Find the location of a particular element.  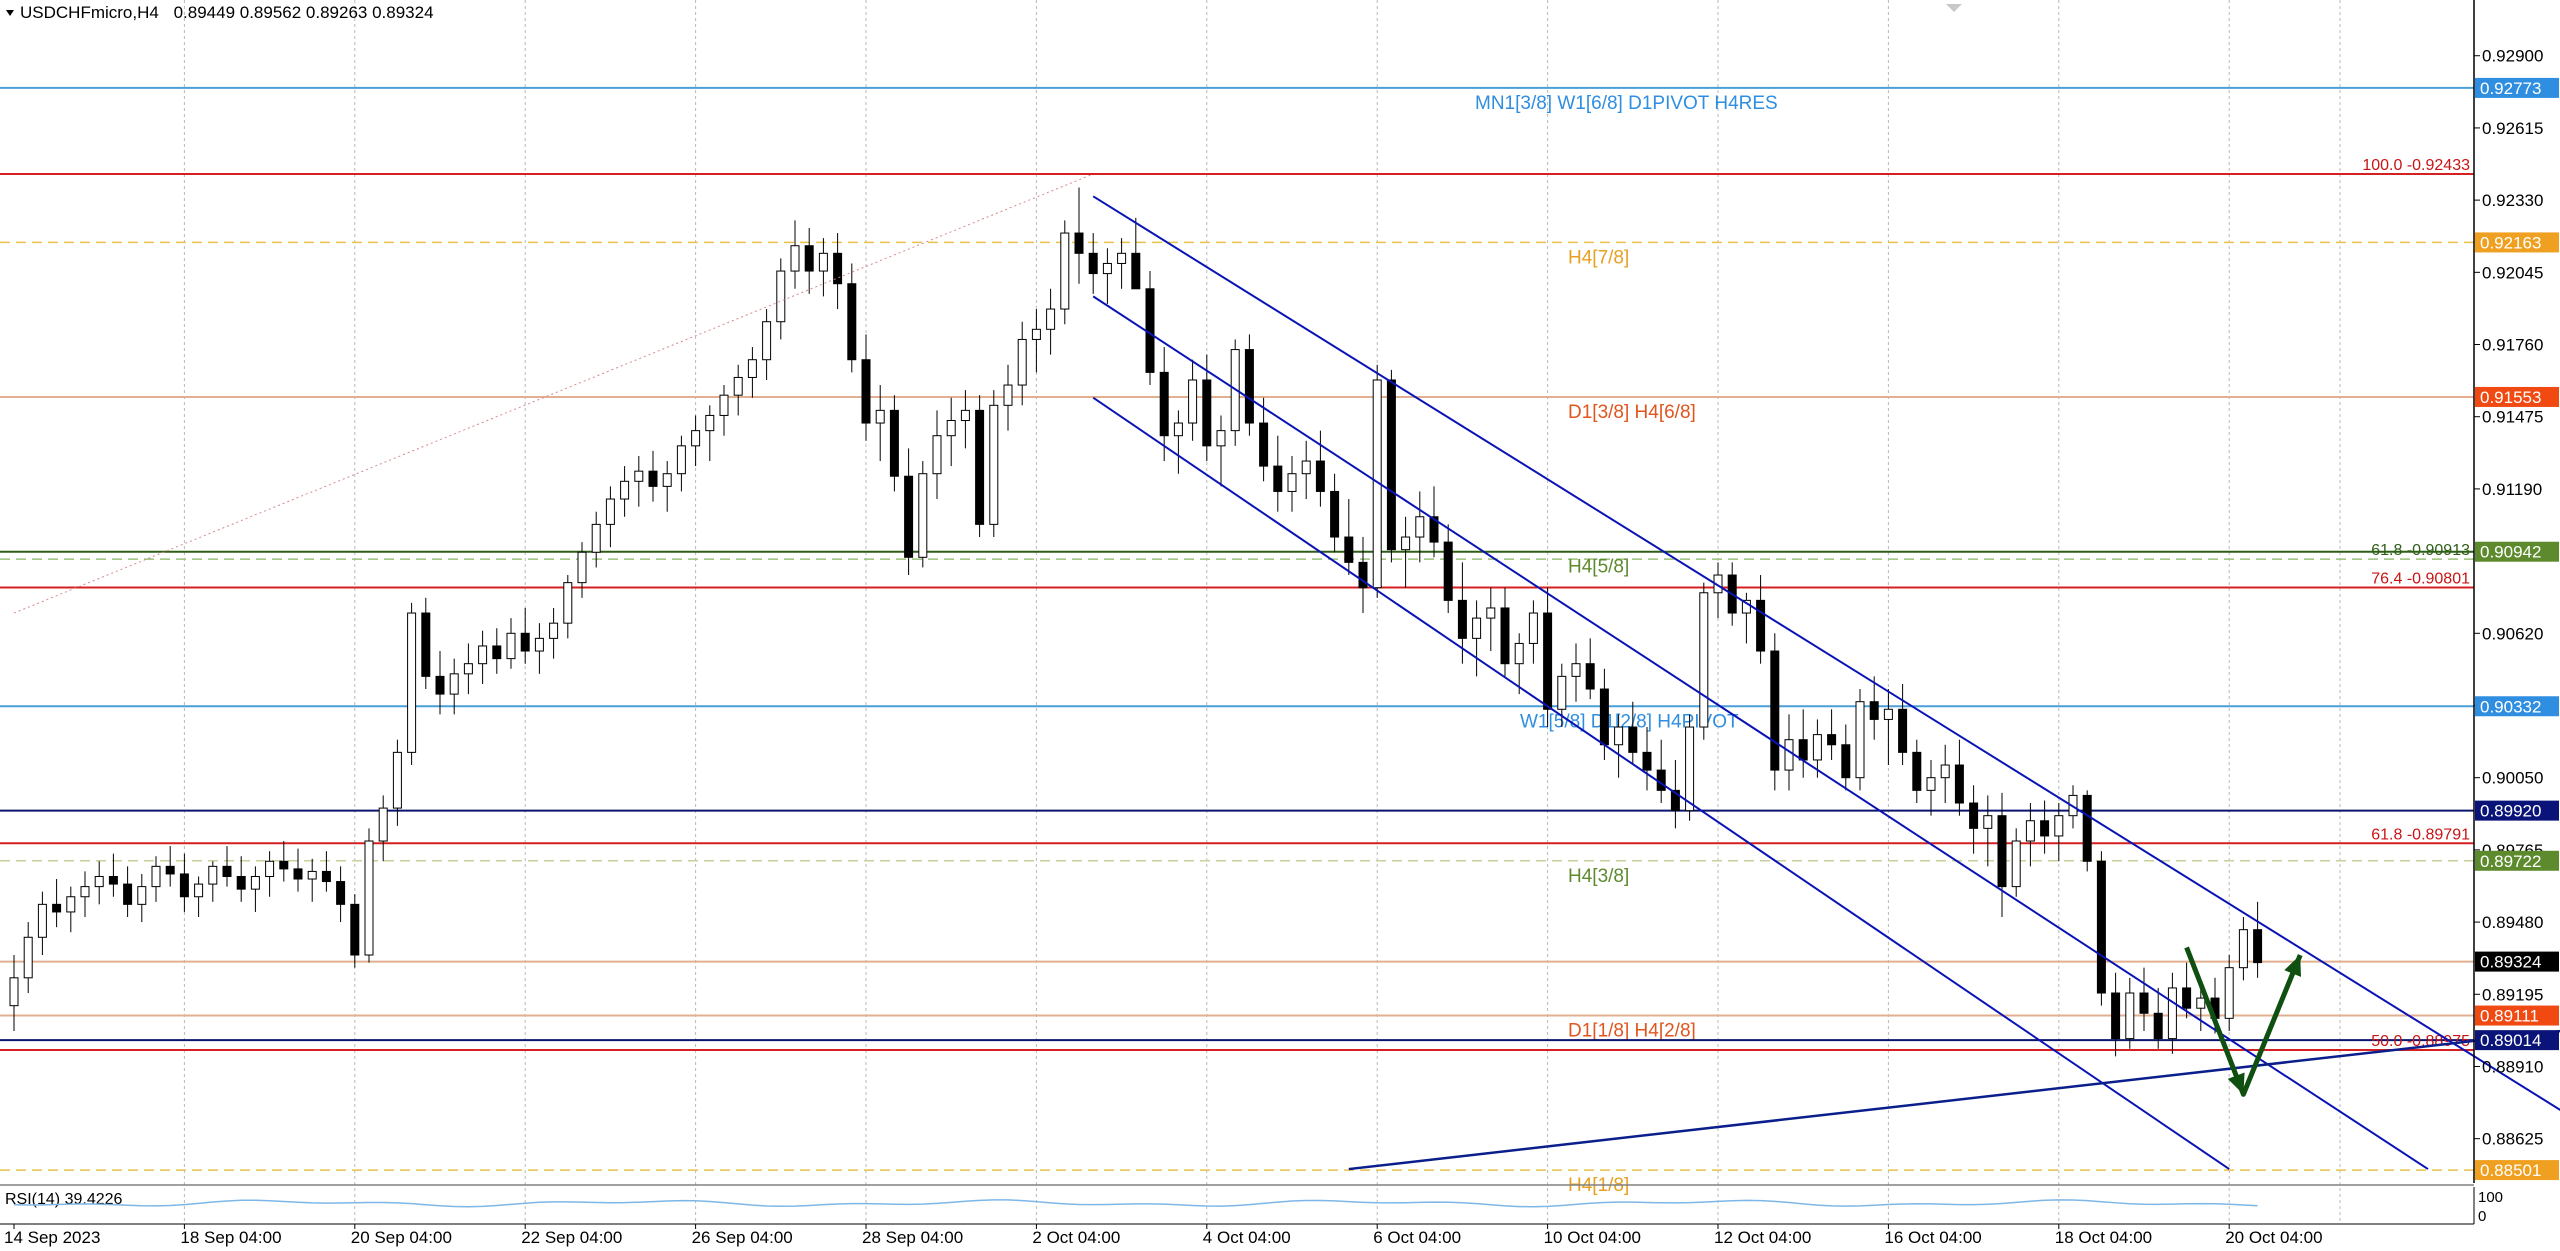

price-tick-label: 0.91475 is located at coordinates (2512, 417).